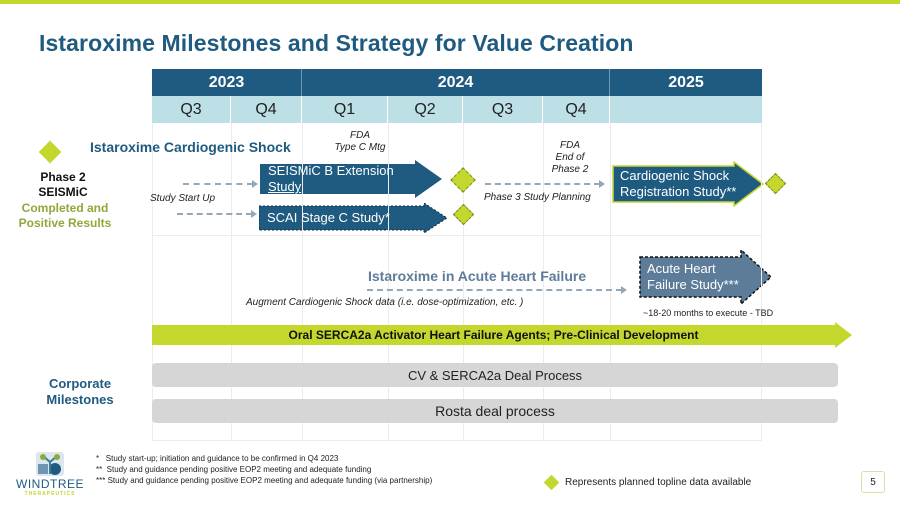 The width and height of the screenshot is (900, 506). What do you see at coordinates (331, 179) in the screenshot?
I see `seismic-b-text: SEISMiC B Extension Study` at bounding box center [331, 179].